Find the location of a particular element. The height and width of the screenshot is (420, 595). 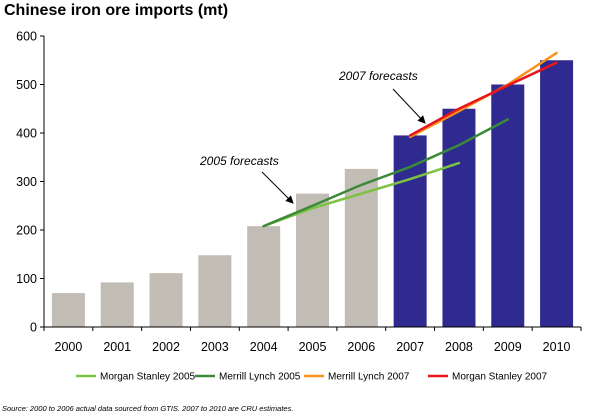

annotation-2005-forecasts: 2005 forecasts is located at coordinates (239, 161).